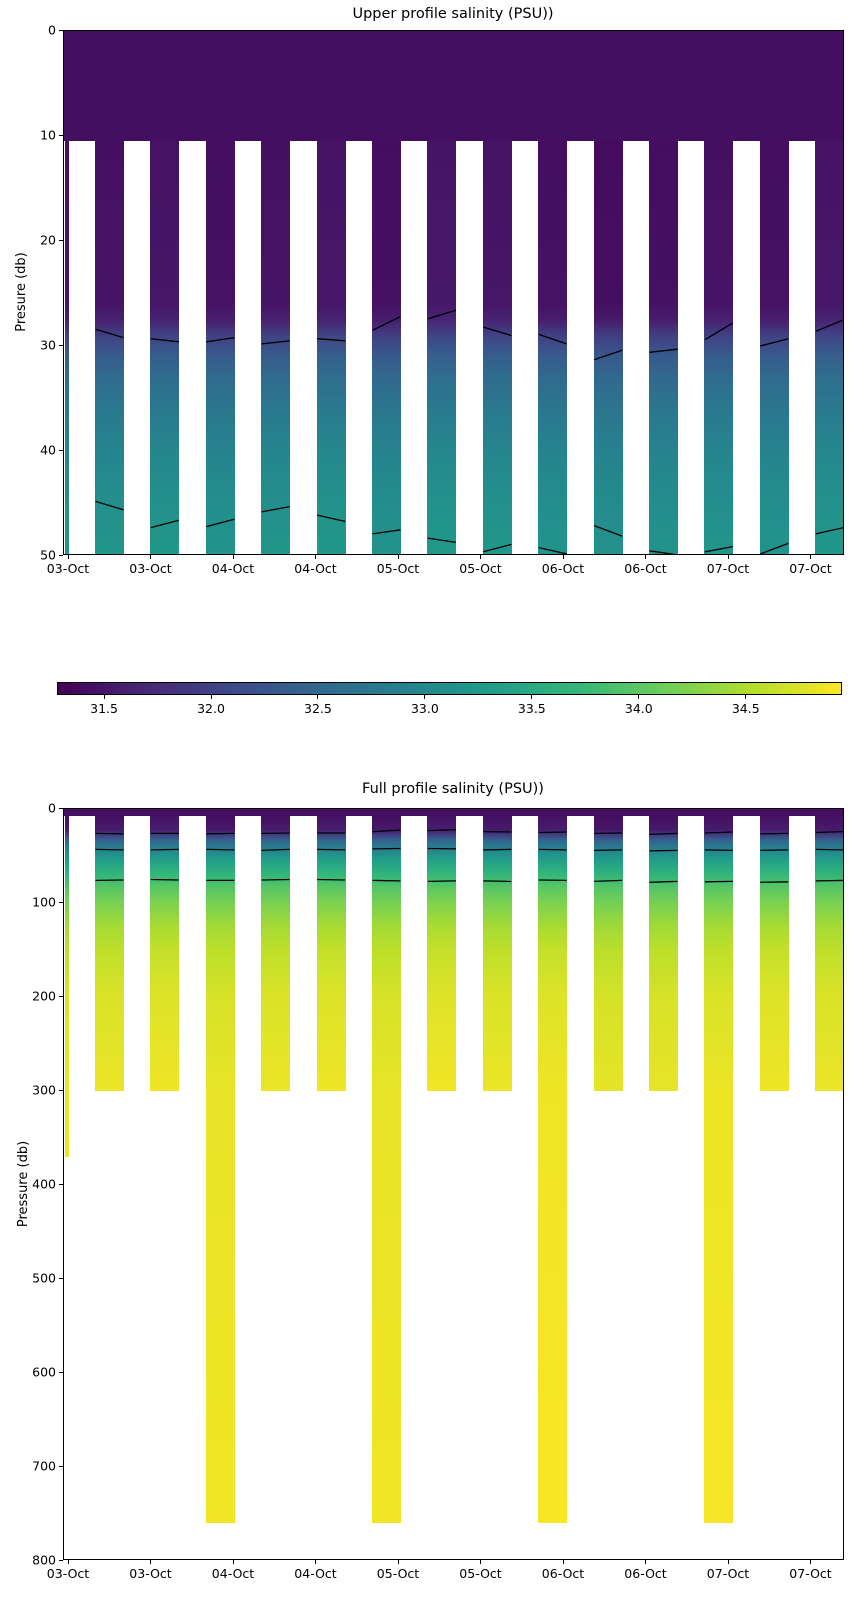 The image size is (850, 1604). Describe the element at coordinates (449, 688) in the screenshot. I see `colorbar` at that location.